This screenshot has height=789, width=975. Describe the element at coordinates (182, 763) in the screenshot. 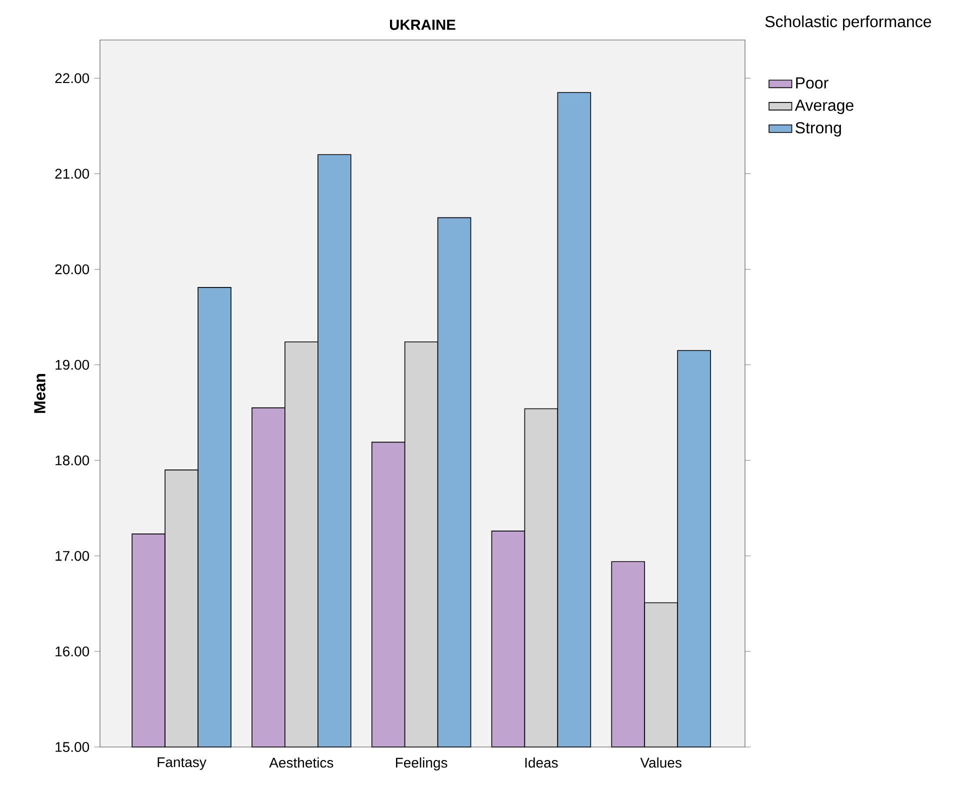

I see `x-tick-label: Fantasy` at that location.